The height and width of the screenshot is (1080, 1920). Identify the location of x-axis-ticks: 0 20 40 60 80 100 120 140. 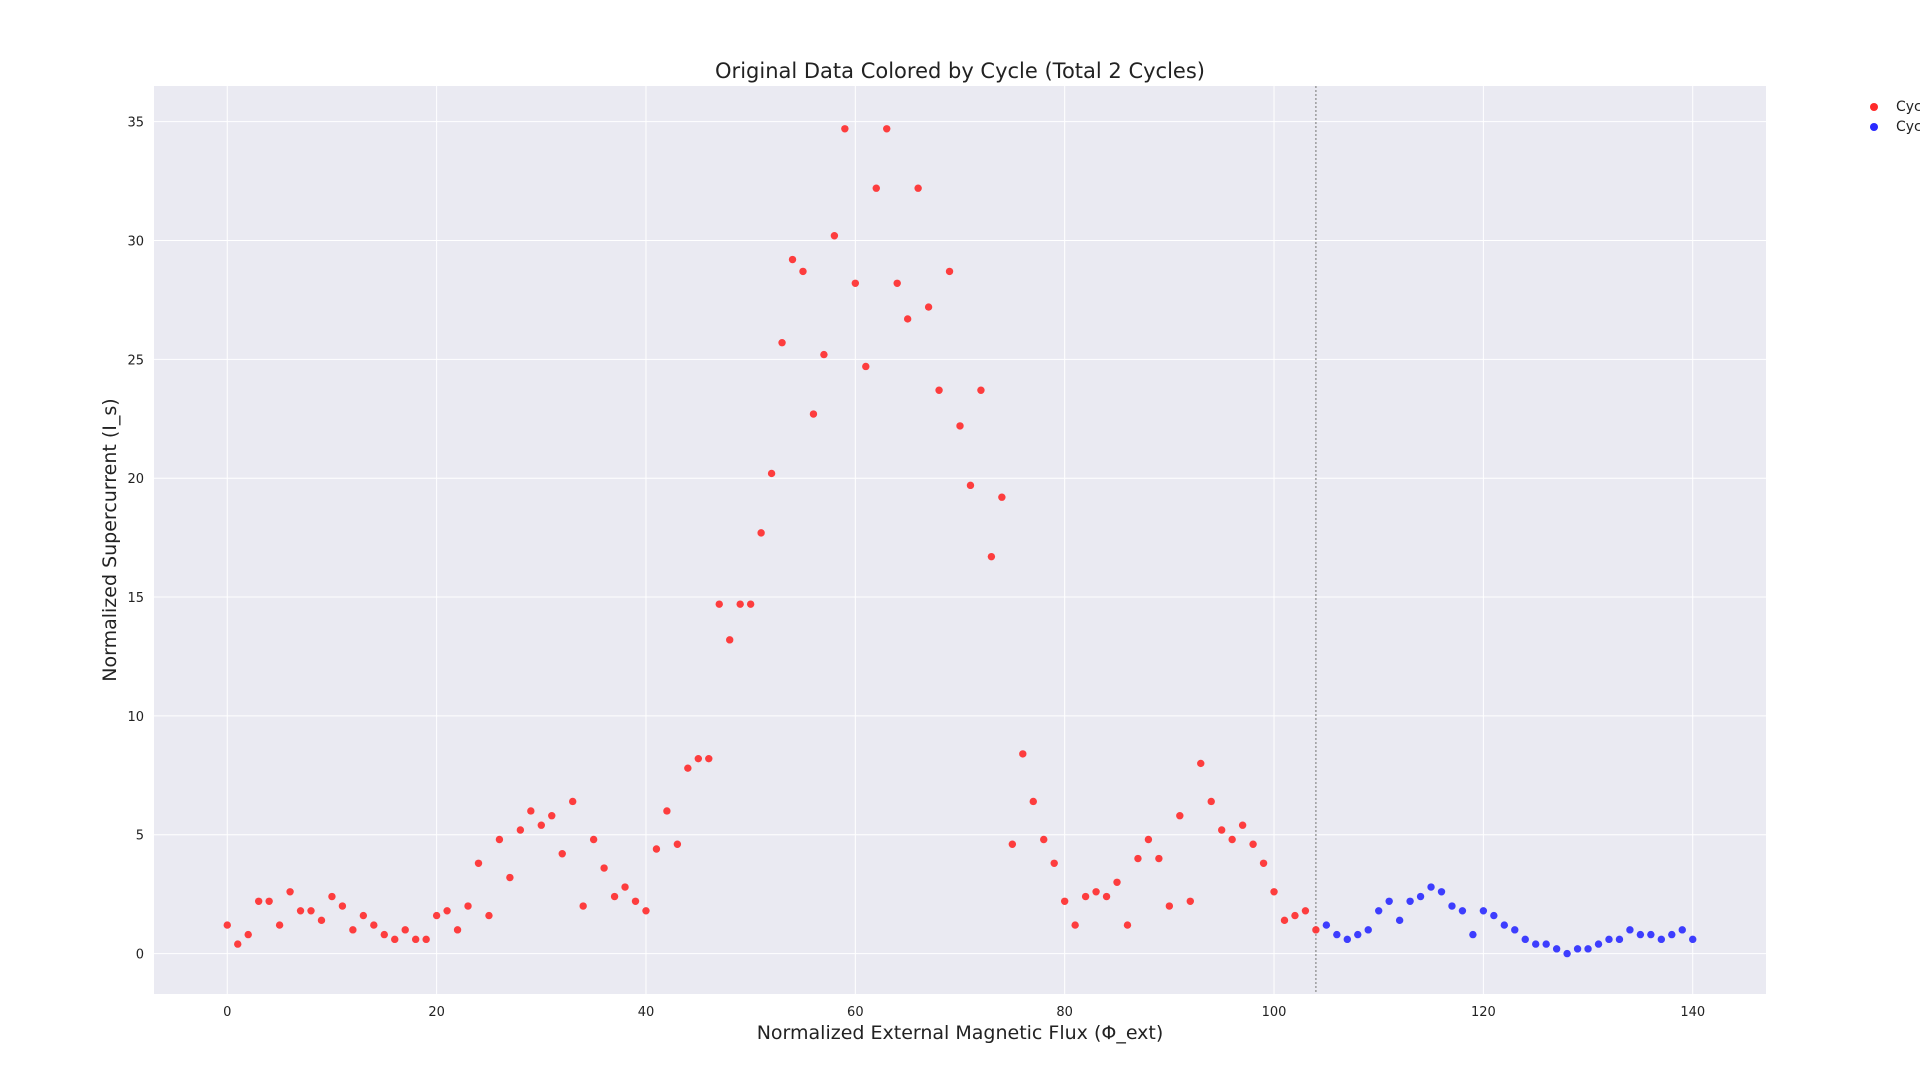
(964, 1012).